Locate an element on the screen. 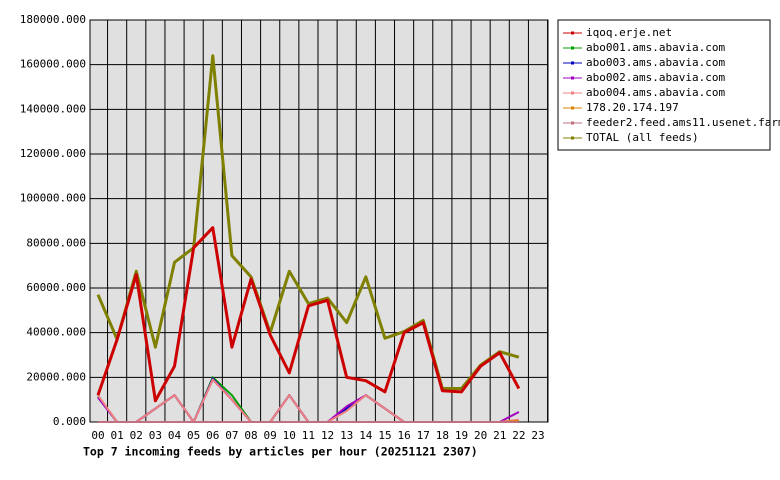  x-tick-label: 05 is located at coordinates (193, 435).